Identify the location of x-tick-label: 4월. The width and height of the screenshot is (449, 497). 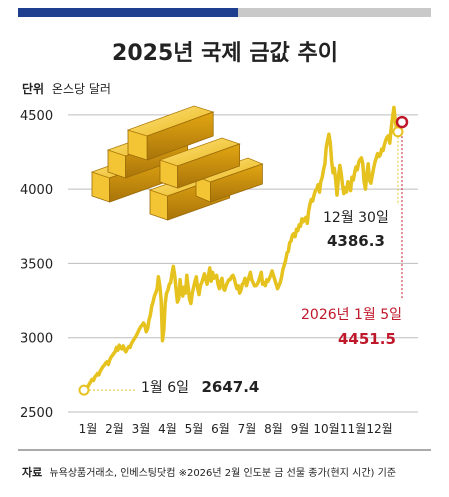
(167, 429).